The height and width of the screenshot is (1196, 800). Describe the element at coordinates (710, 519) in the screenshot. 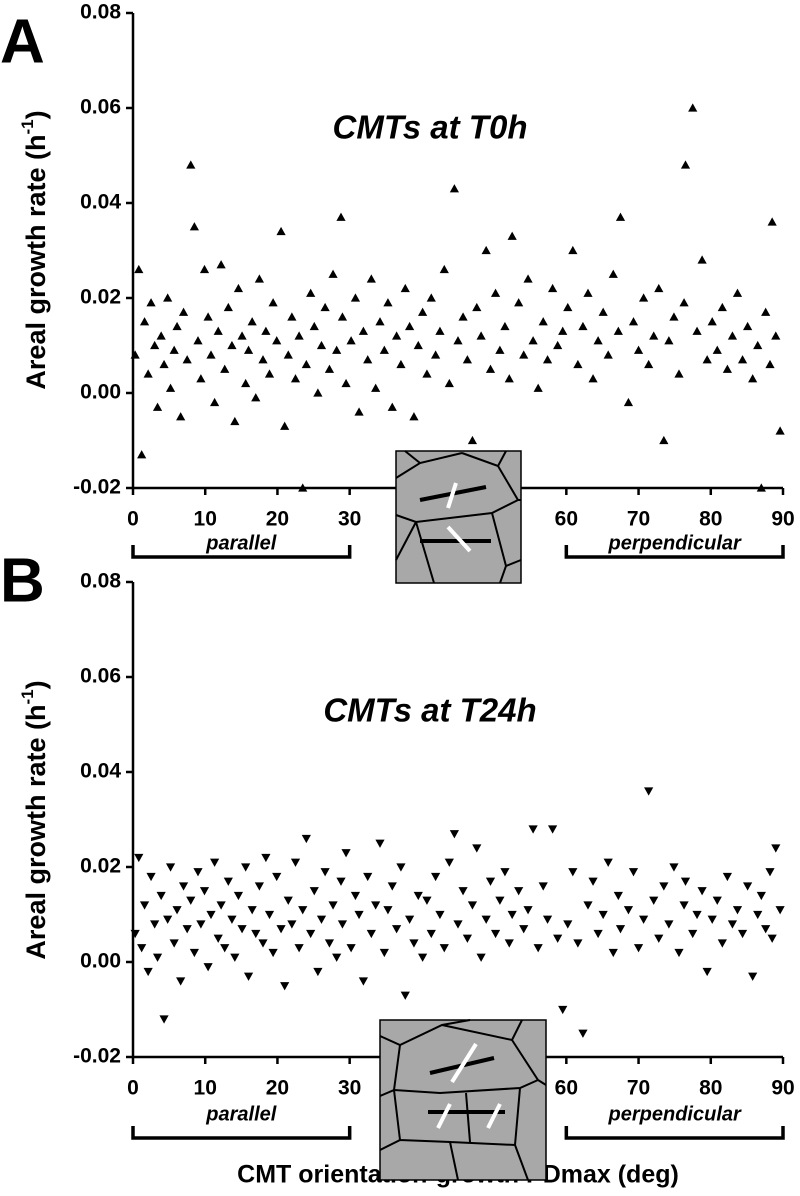

I see `x-tick-label: 80` at that location.